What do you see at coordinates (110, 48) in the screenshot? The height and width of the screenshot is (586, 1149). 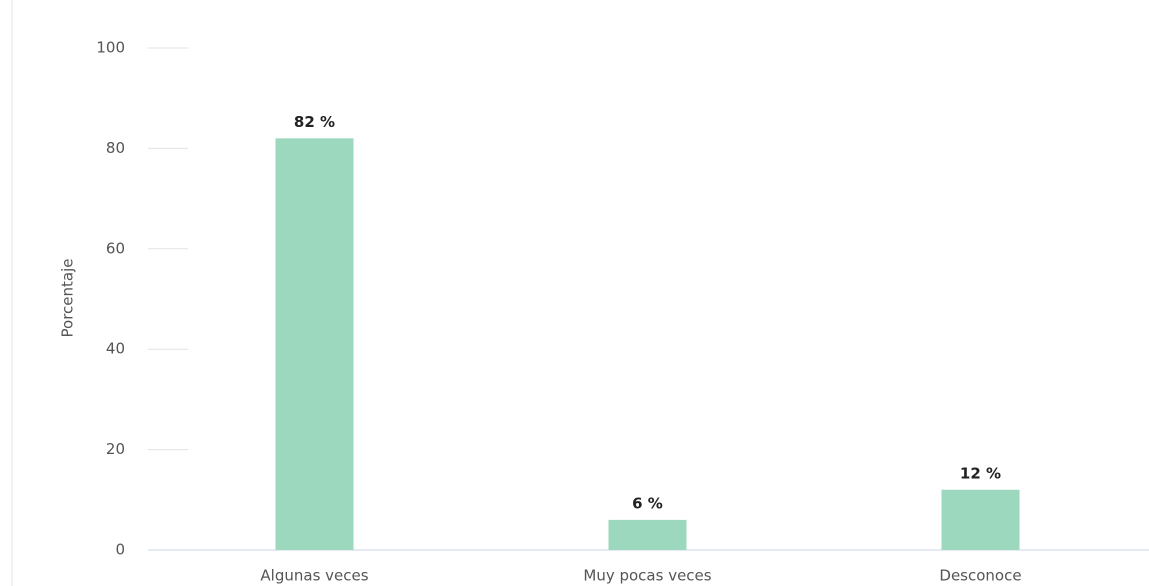 I see `y-tick-label: 100` at bounding box center [110, 48].